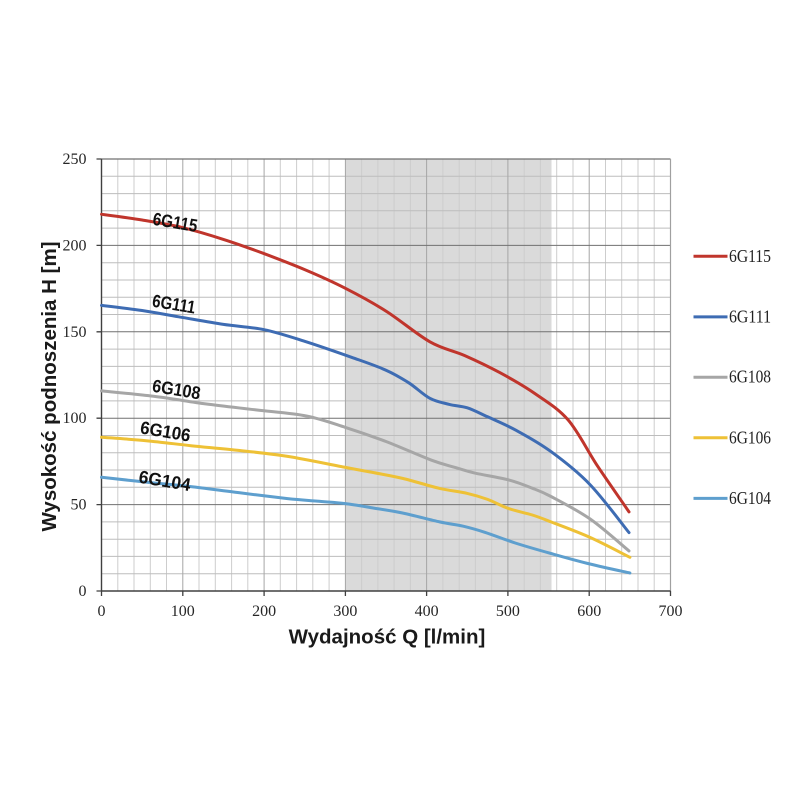  Describe the element at coordinates (750, 498) in the screenshot. I see `svg-text: 6G104` at that location.